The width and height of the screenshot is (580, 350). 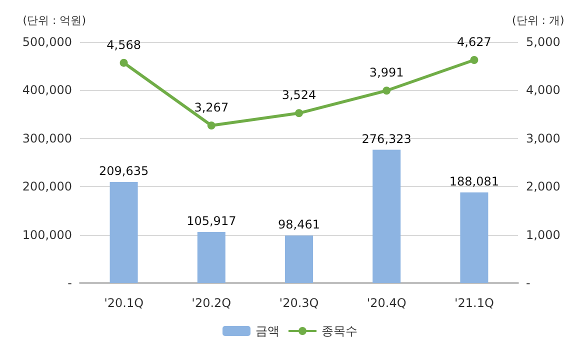 I want to click on y2-tick-label: 5,000, so click(x=543, y=42).